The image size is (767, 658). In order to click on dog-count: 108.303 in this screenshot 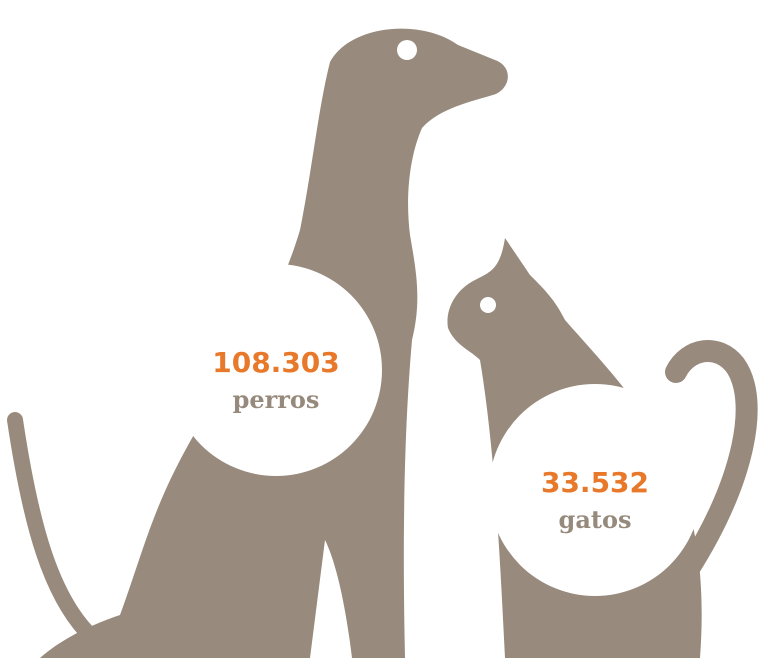, I will do `click(276, 362)`.